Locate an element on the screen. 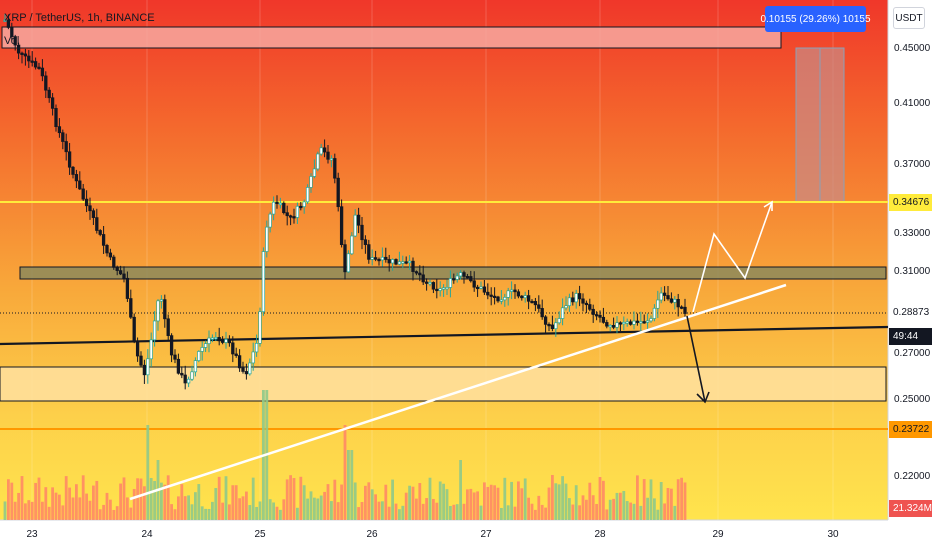 This screenshot has height=550, width=932. top-supply-zone is located at coordinates (391, 37).